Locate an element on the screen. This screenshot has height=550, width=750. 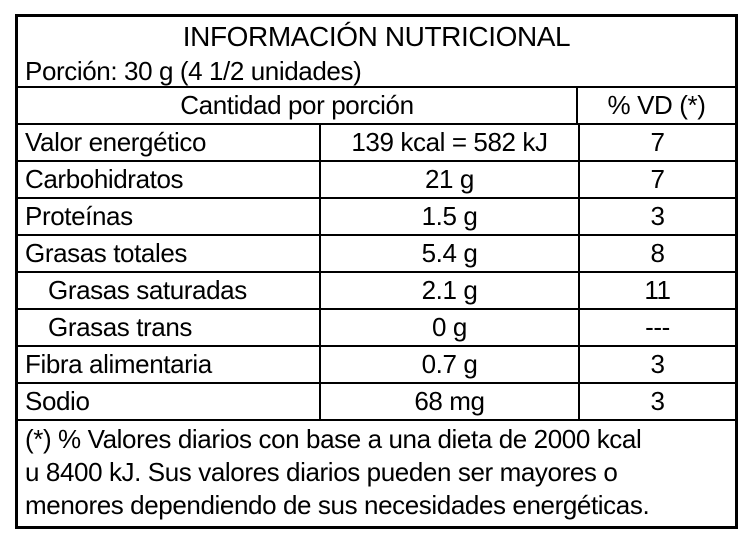
nutrient-row: Proteínas 1.5 g 3 is located at coordinates (376, 217).